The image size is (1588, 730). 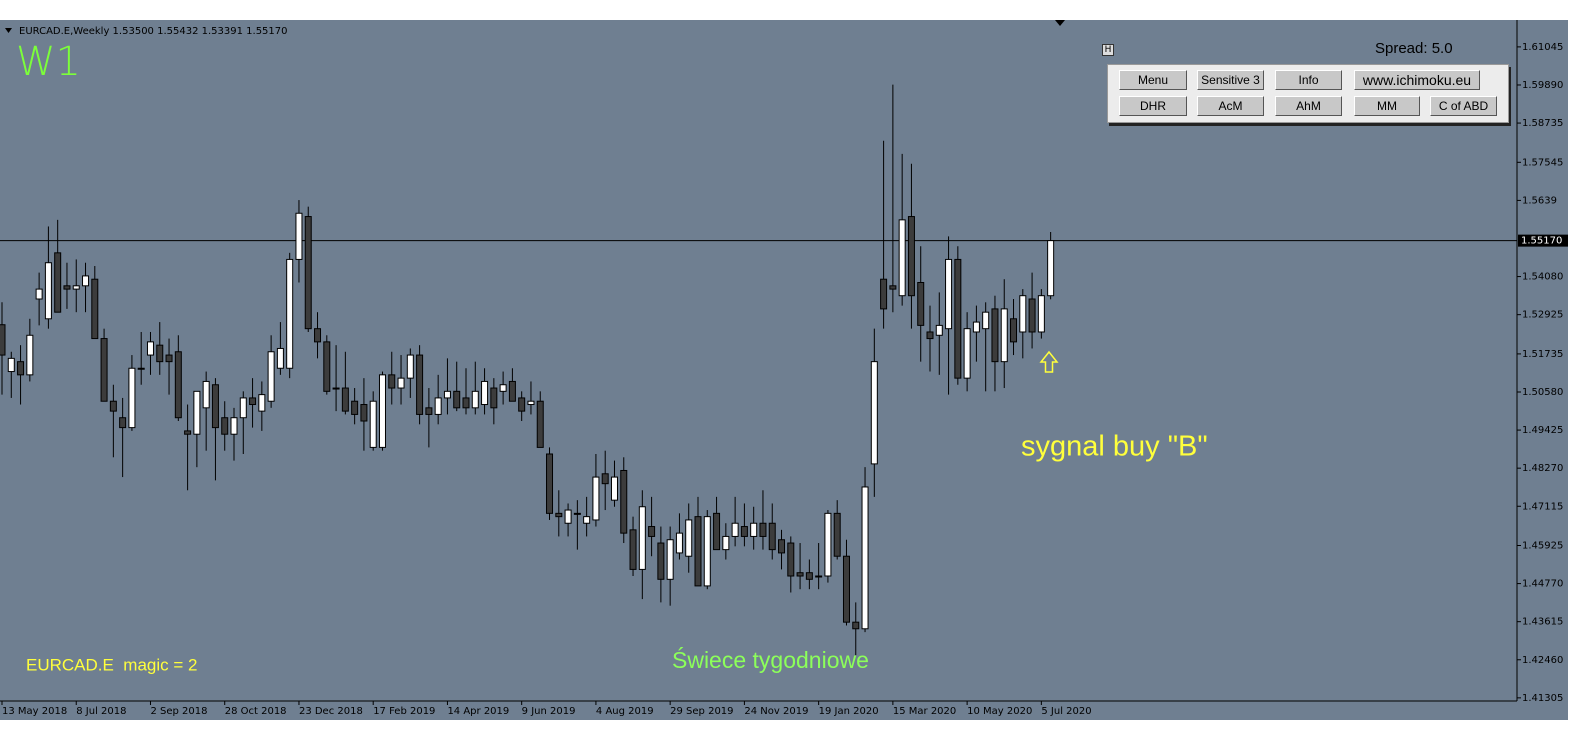 I want to click on panel-button: Menu, so click(x=1153, y=80).